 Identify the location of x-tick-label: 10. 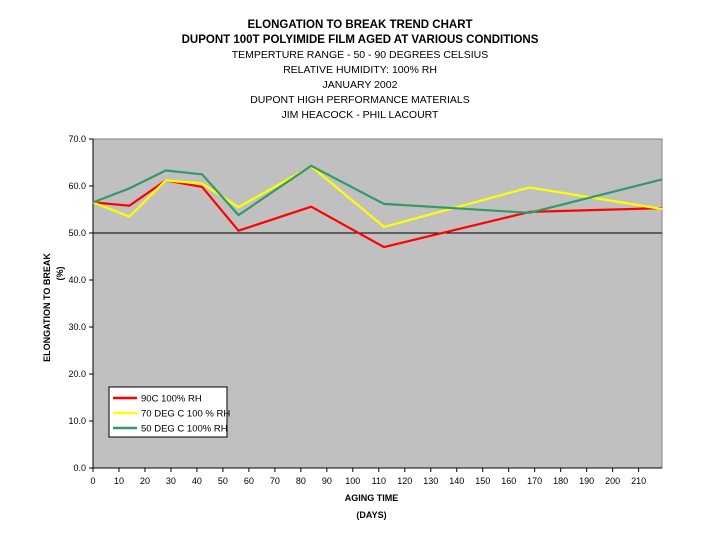
(119, 481).